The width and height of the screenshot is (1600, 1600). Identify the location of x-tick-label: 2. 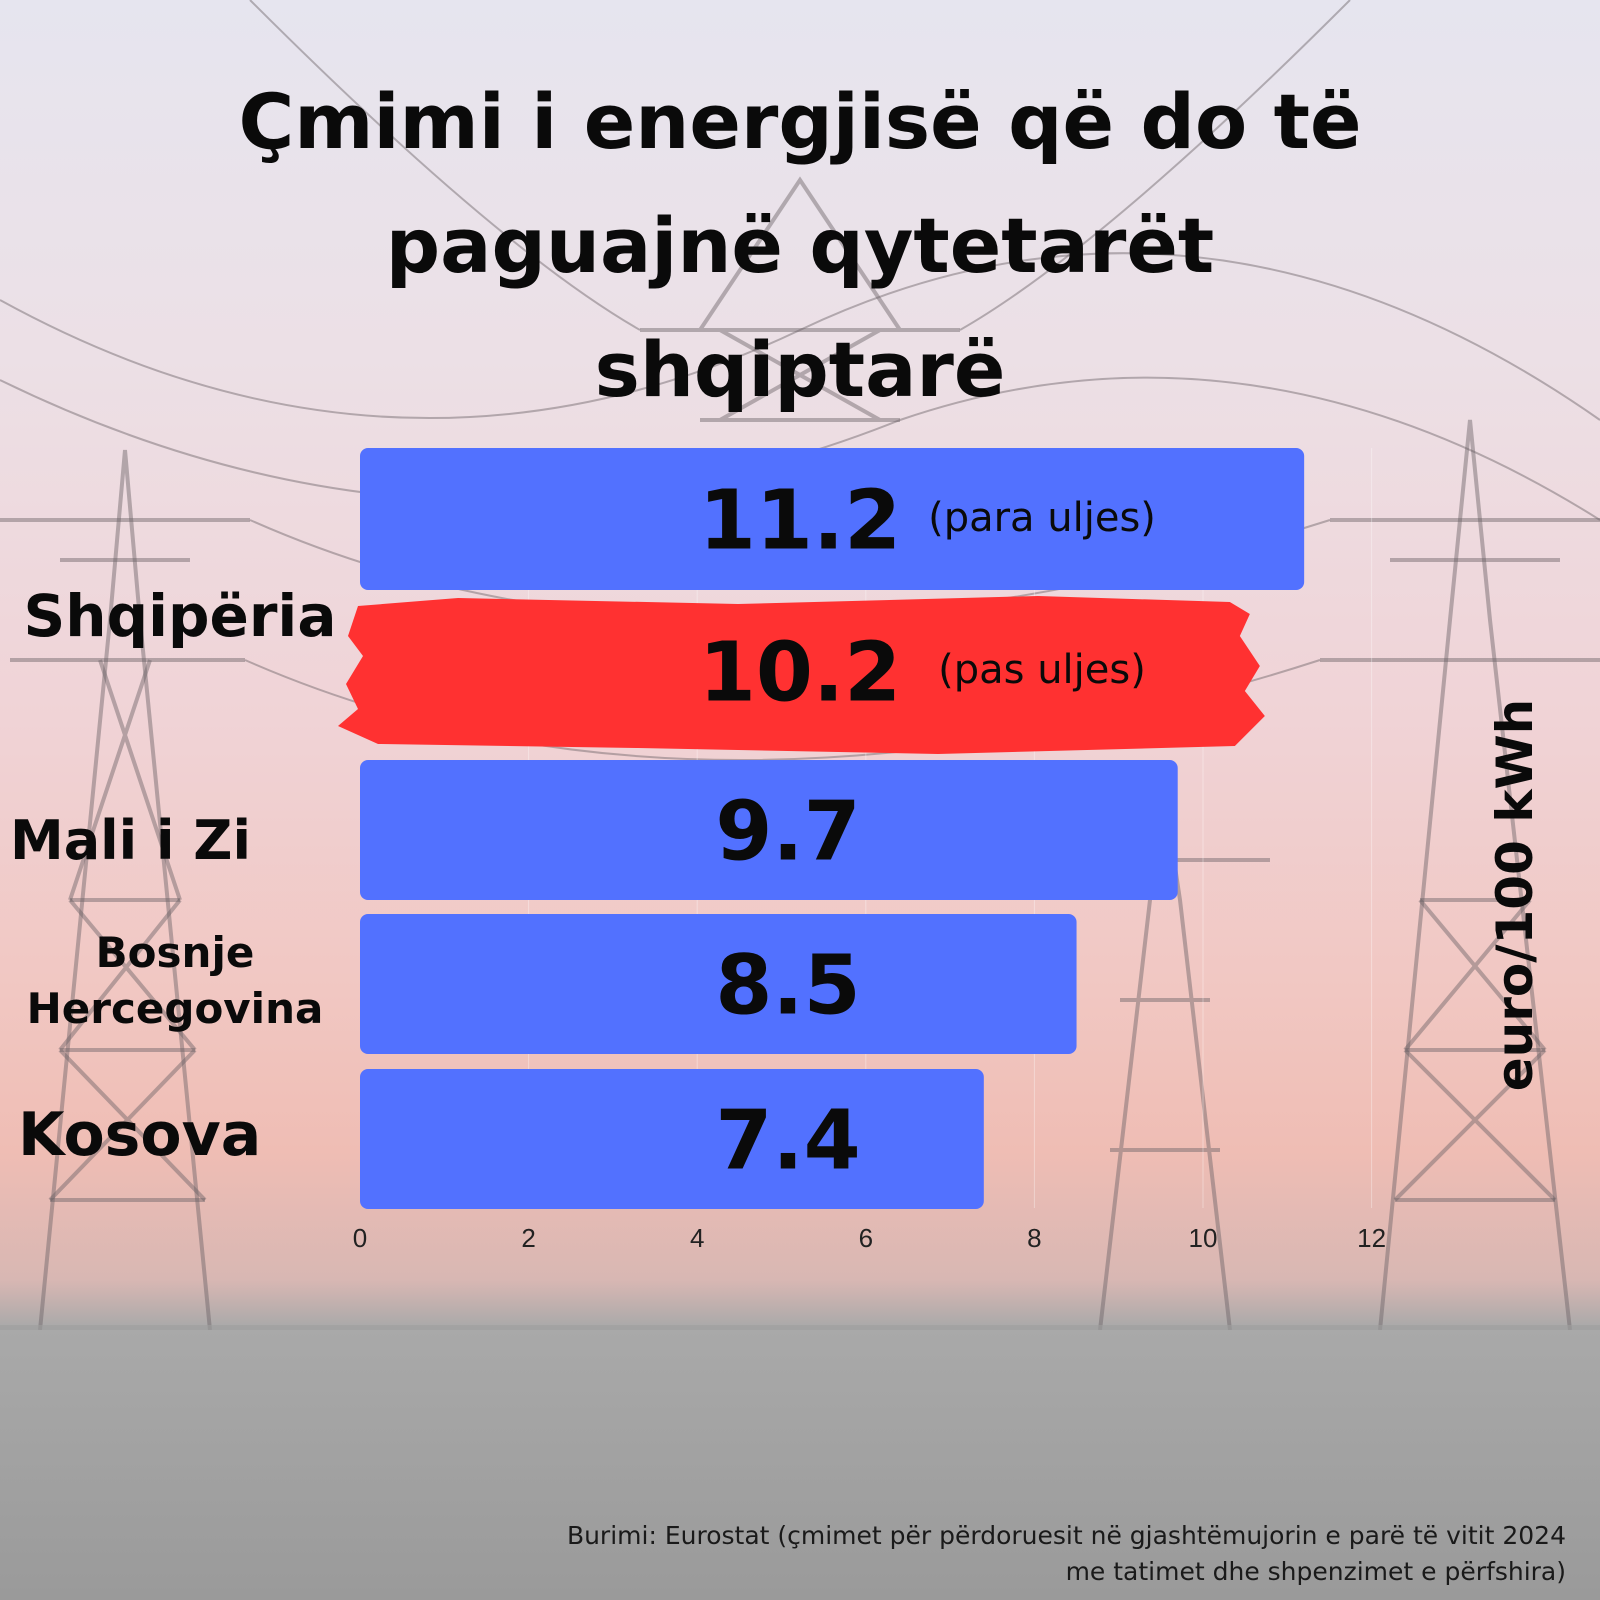
(528, 1238).